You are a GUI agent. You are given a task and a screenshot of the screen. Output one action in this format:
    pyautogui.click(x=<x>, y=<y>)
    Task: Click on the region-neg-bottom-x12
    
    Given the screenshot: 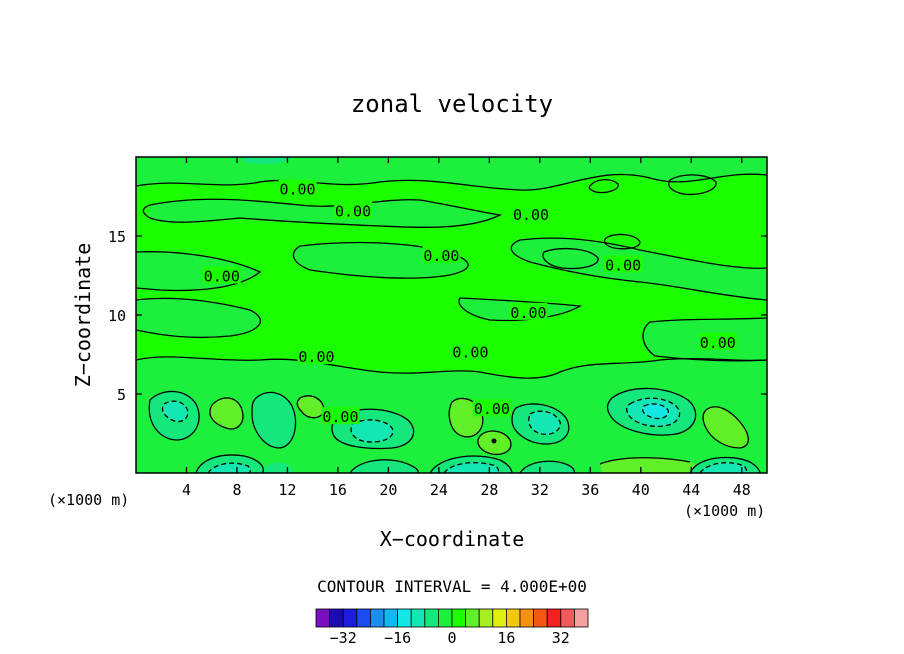 What is the action you would take?
    pyautogui.click(x=277, y=467)
    